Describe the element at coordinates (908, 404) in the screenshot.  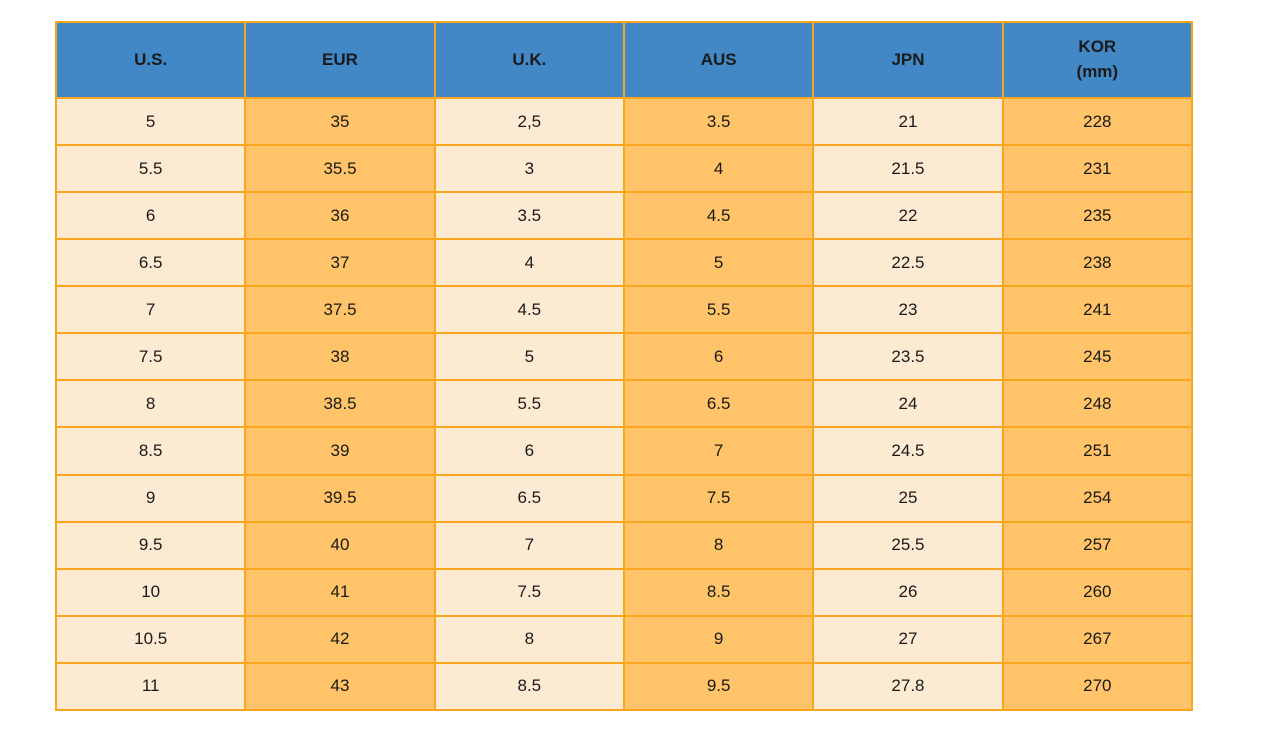
I see `table-cell: 24` at that location.